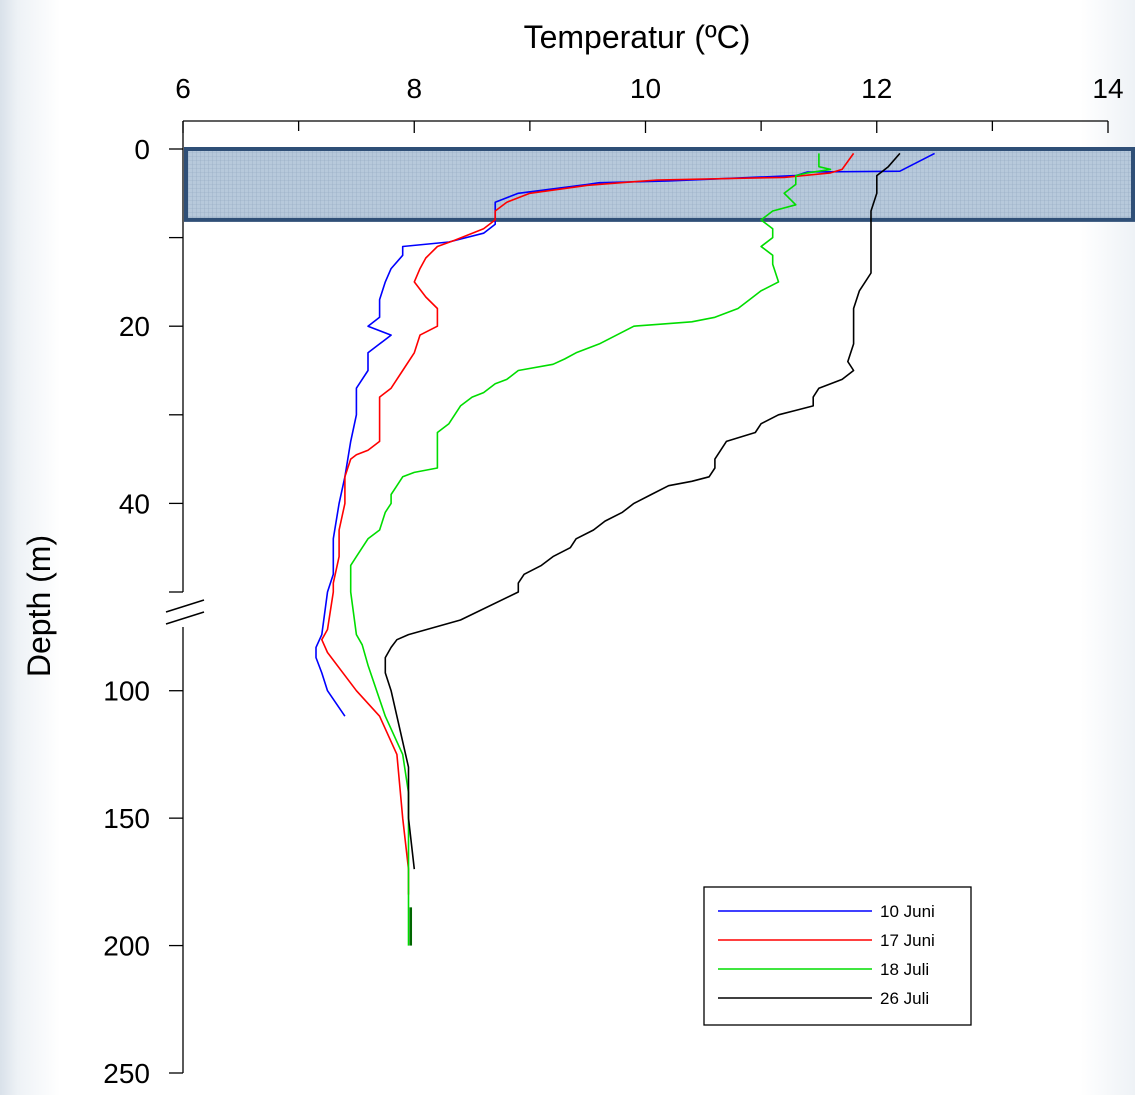 The image size is (1135, 1095). Describe the element at coordinates (659, 184) in the screenshot. I see `surface-layer-band` at that location.